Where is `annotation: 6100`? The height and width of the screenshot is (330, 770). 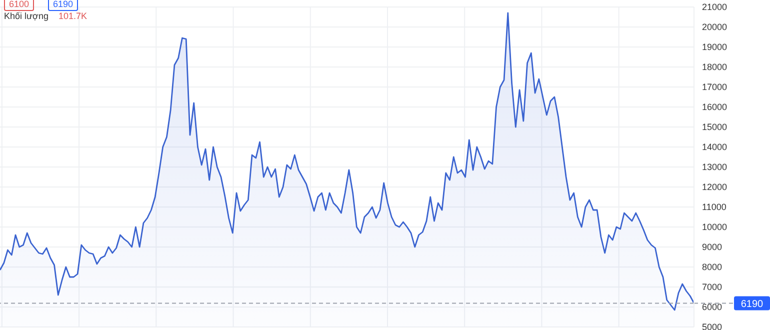 annotation: 6100 is located at coordinates (19, 5).